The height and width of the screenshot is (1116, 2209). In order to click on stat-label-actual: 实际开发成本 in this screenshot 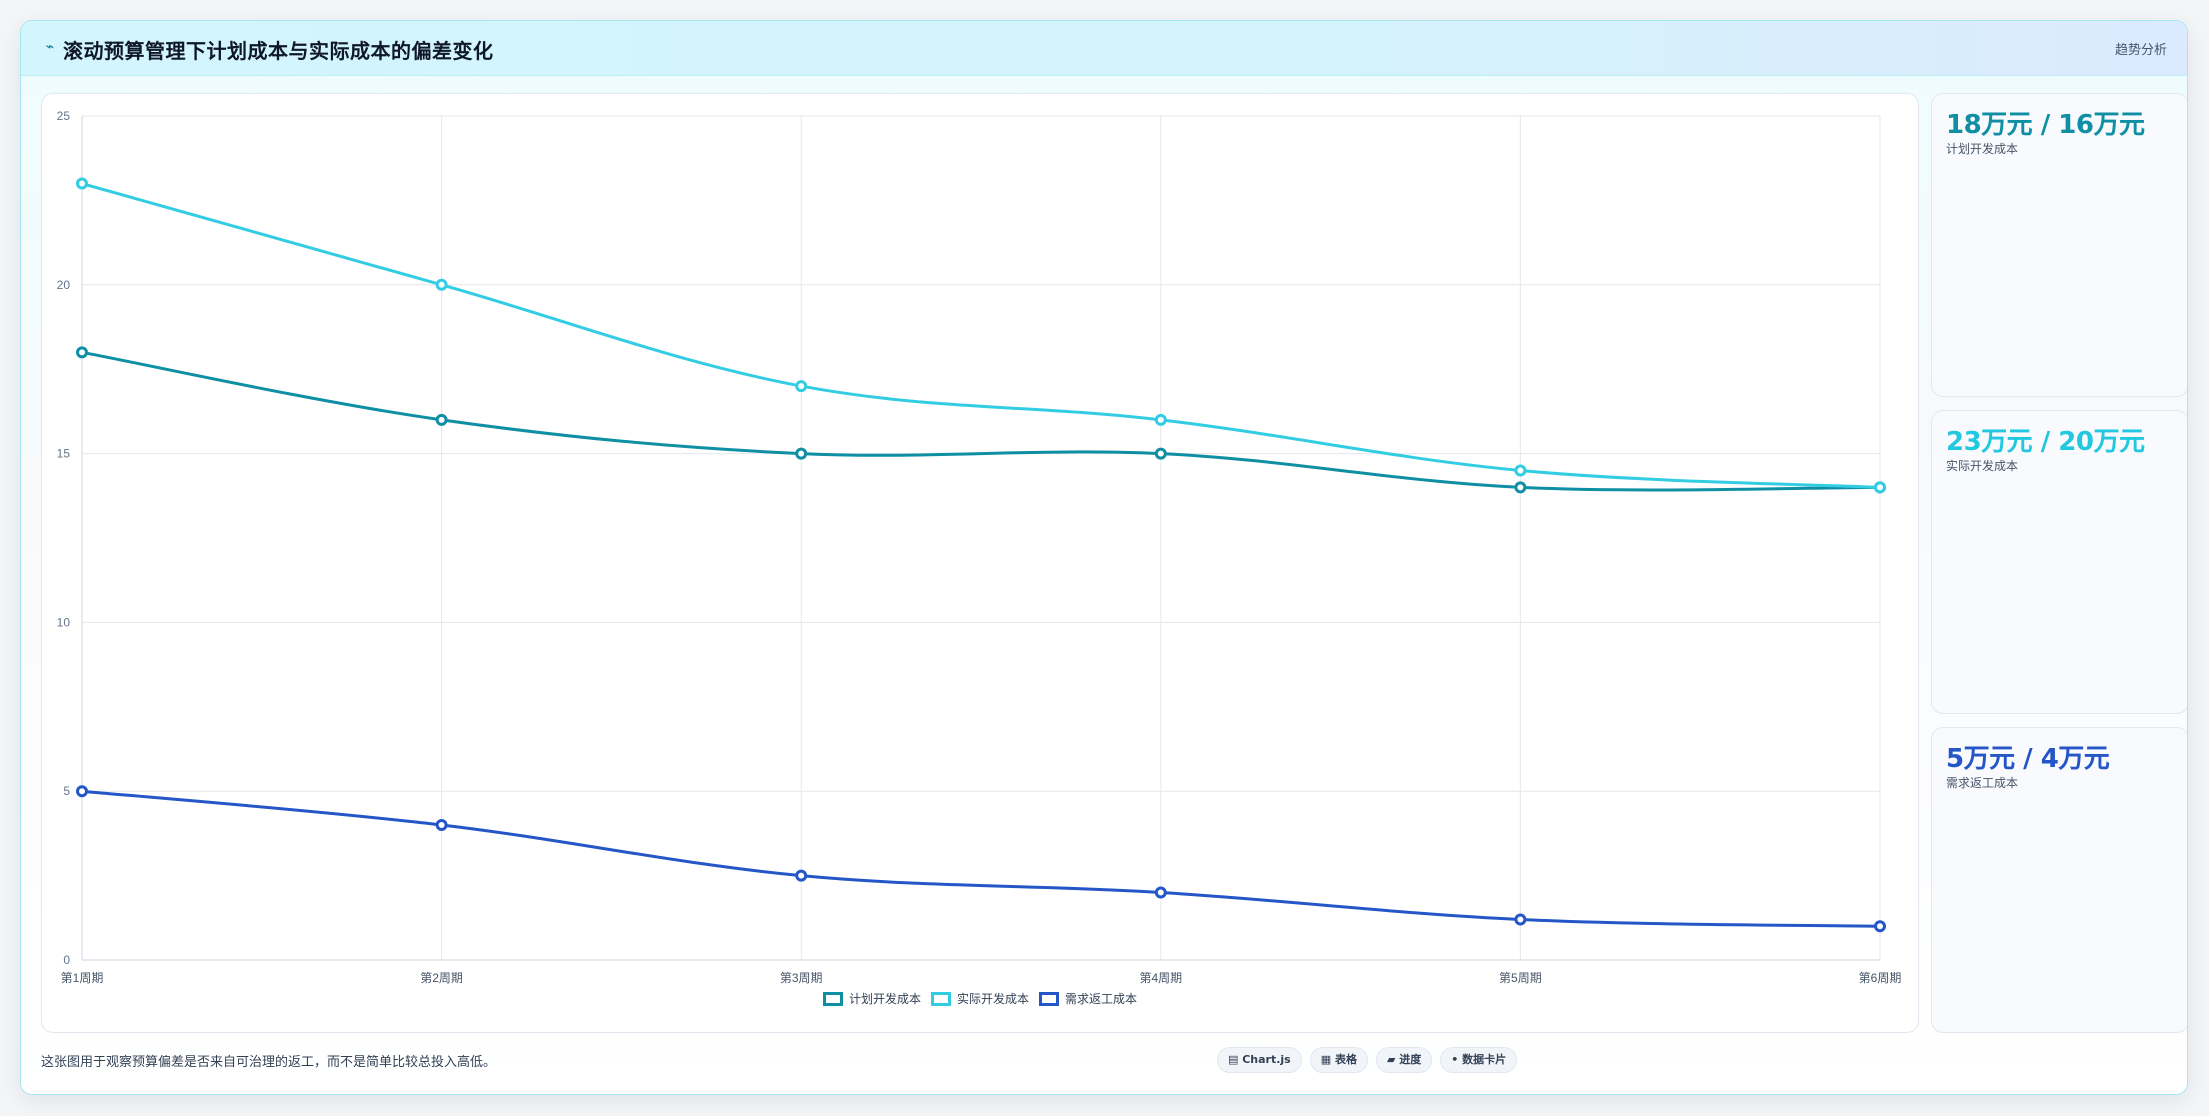, I will do `click(1982, 466)`.